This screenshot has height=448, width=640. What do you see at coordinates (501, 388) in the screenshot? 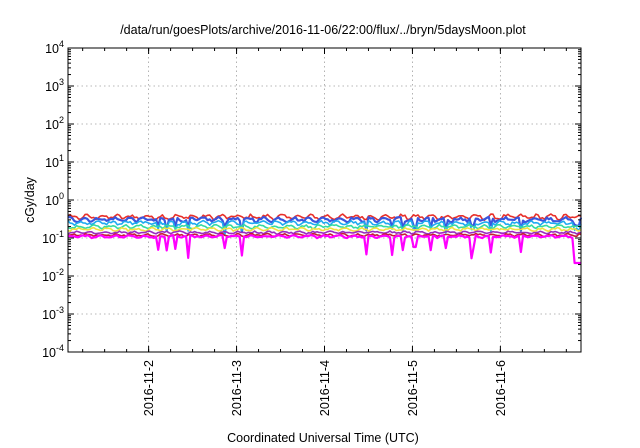
I see `x-tick-label: 2016-11-6` at bounding box center [501, 388].